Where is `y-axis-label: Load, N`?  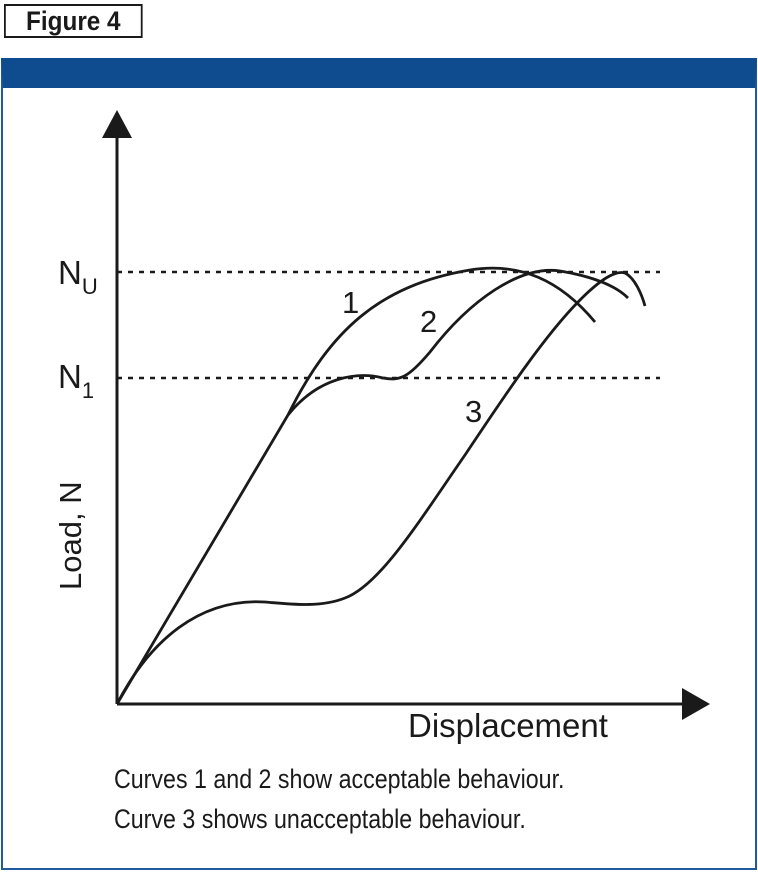 y-axis-label: Load, N is located at coordinates (70, 535).